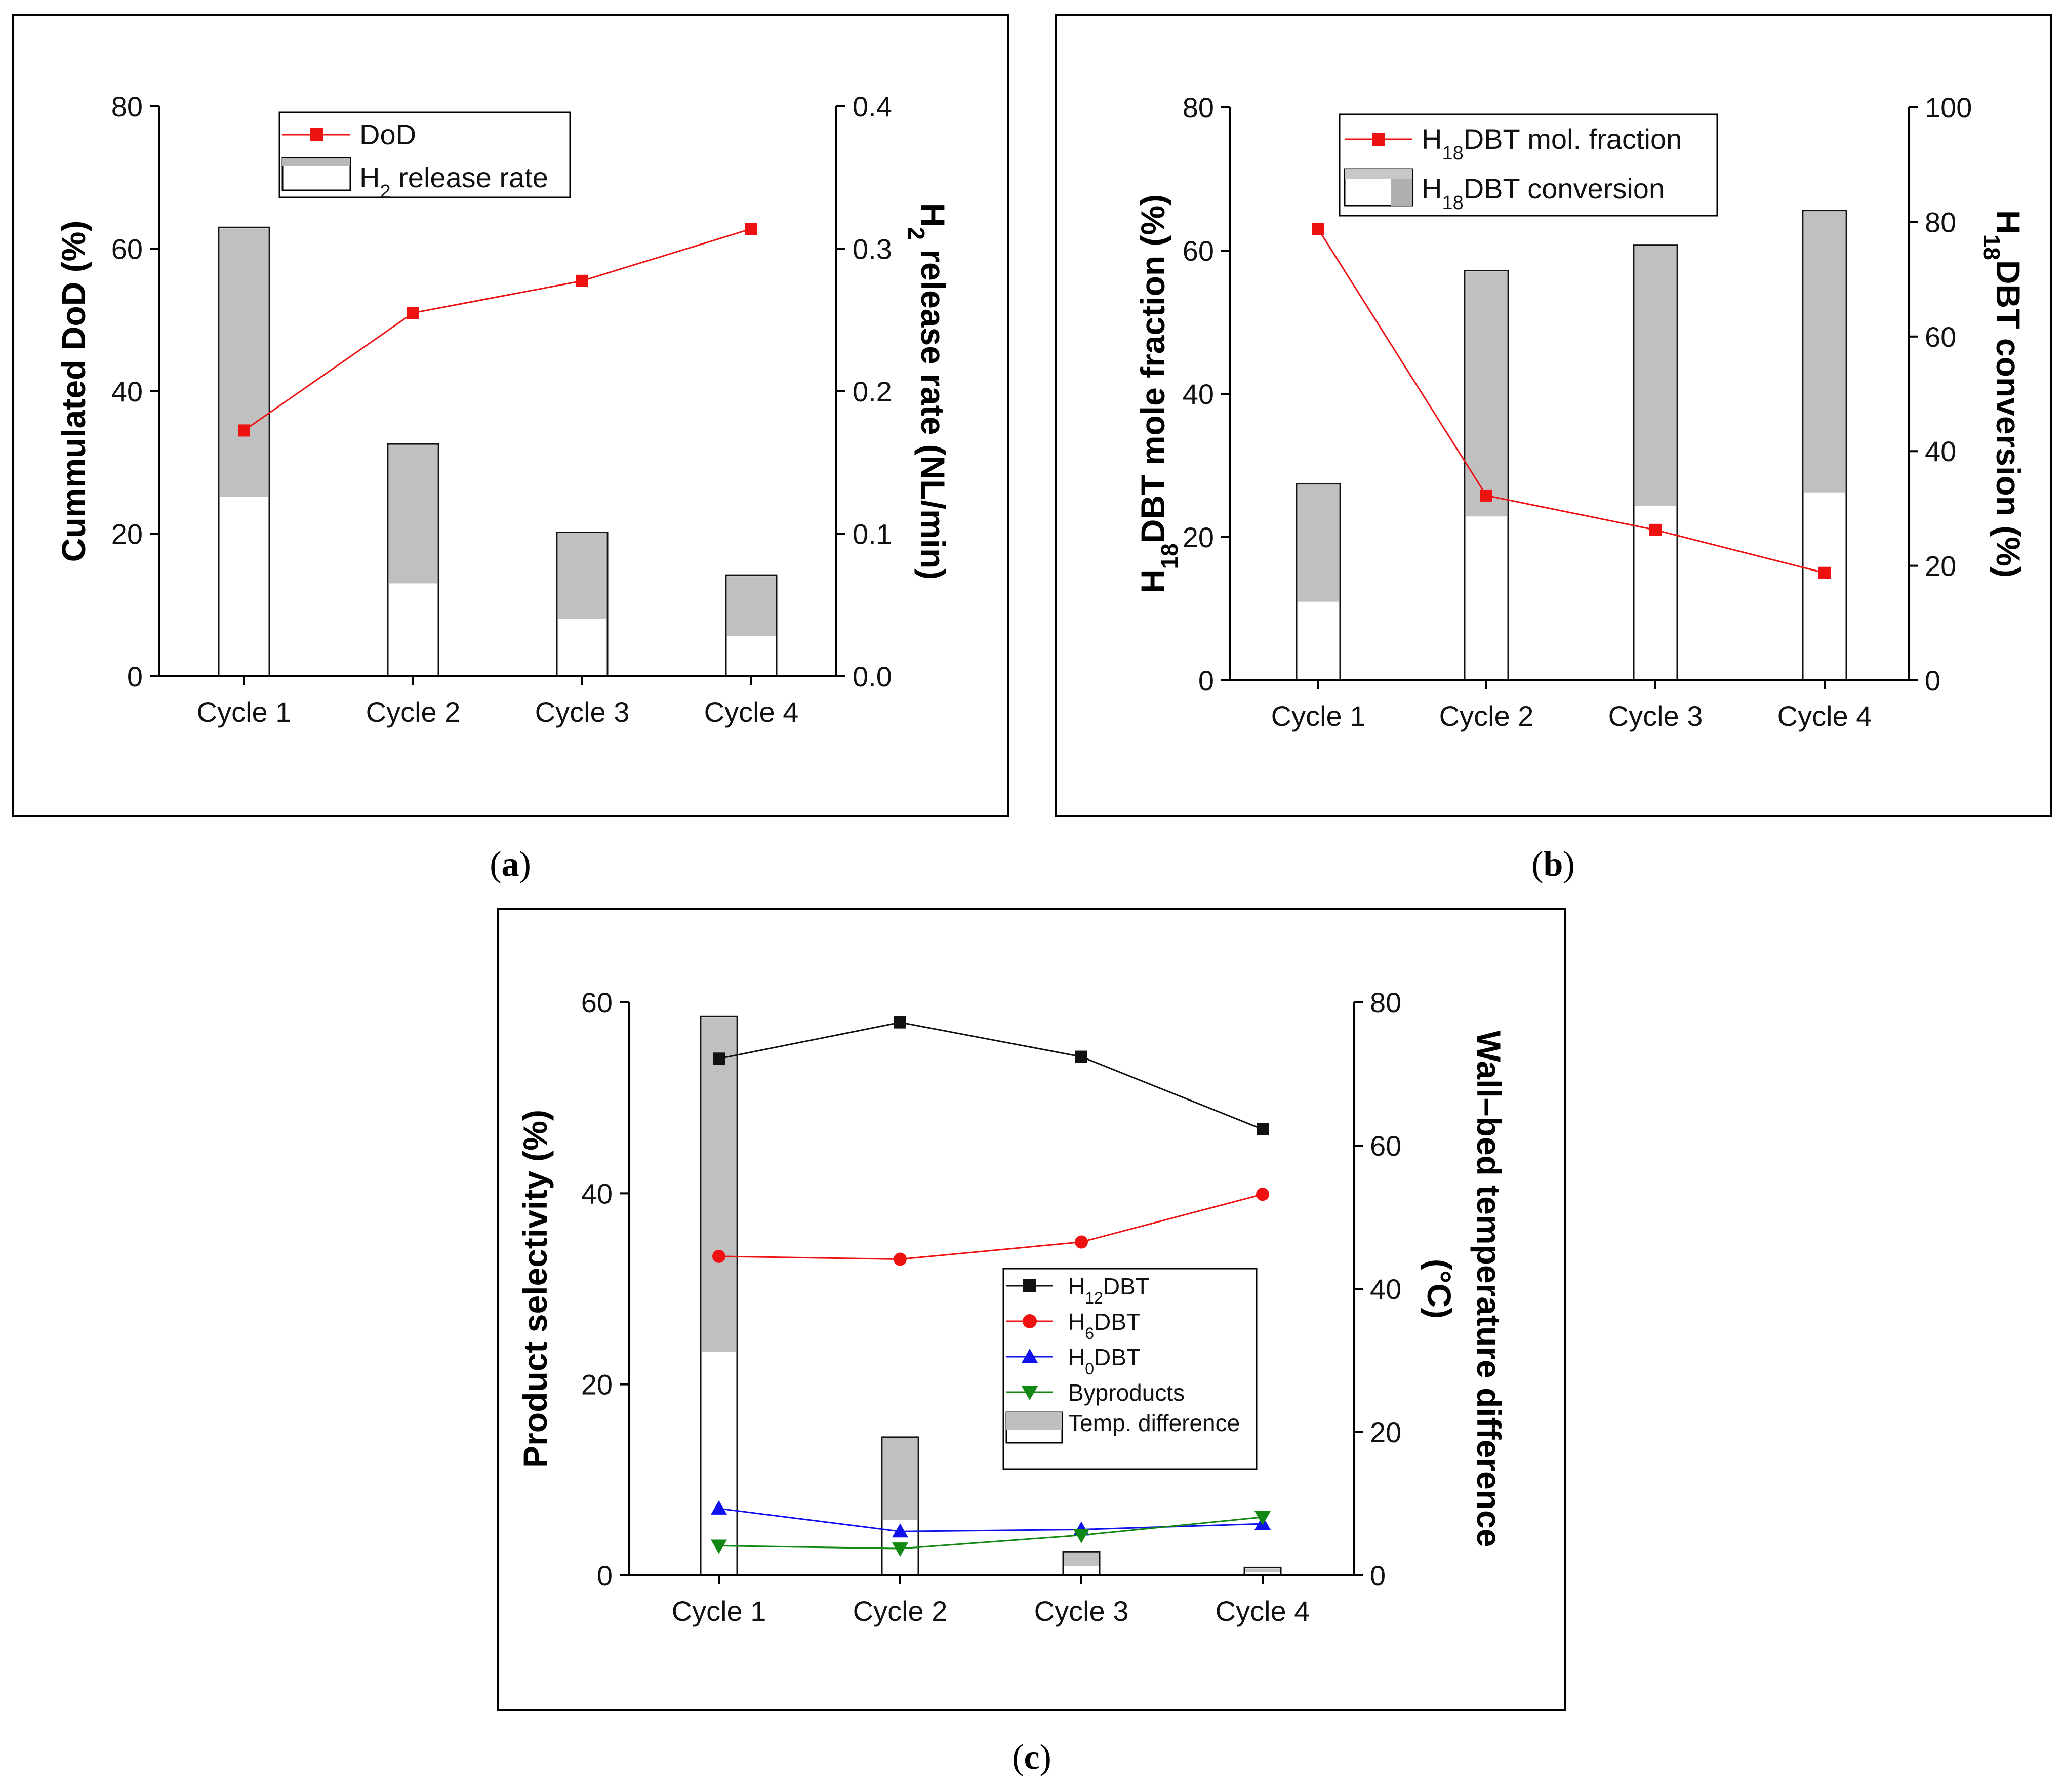 This screenshot has height=1792, width=2064. Describe the element at coordinates (1318, 716) in the screenshot. I see `b-category-label: Cycle 1` at that location.